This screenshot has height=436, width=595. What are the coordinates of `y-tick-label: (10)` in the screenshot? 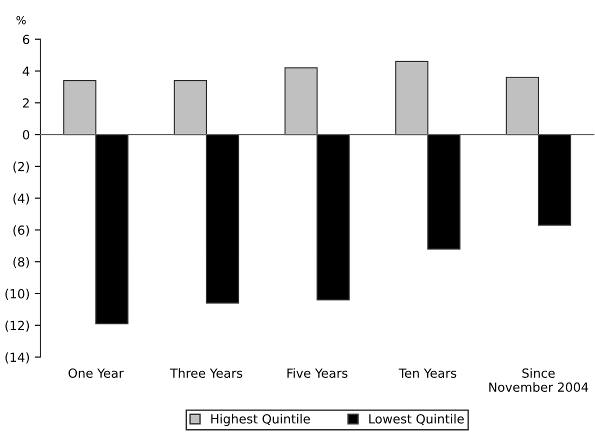 It's located at (17, 294).